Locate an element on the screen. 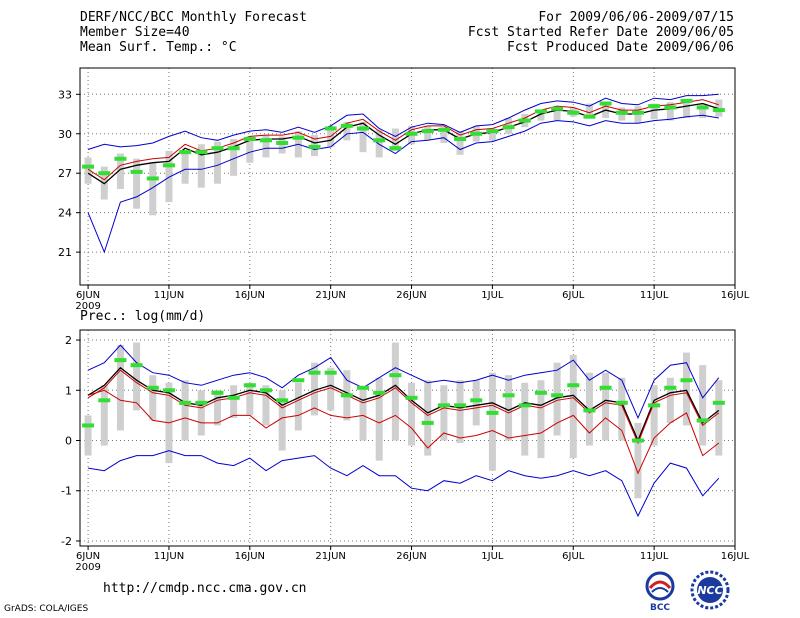 This screenshot has height=618, width=800. temp-xtick-label: 6JUL is located at coordinates (573, 295).